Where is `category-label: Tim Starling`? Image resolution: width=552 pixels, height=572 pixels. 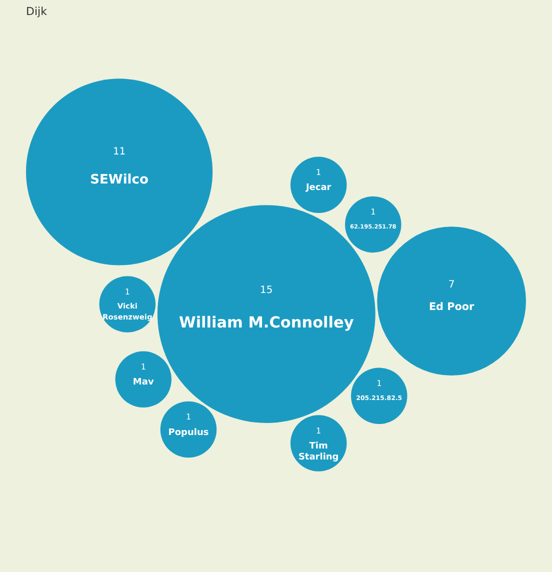 category-label: Tim Starling is located at coordinates (318, 451).